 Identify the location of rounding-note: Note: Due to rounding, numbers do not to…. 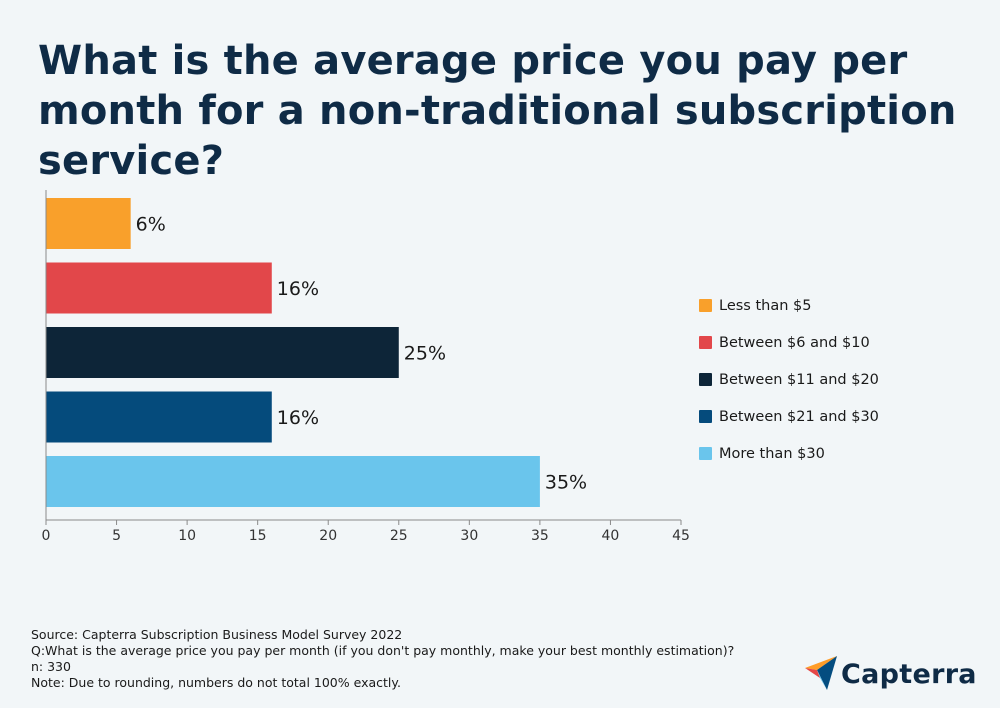
(216, 682).